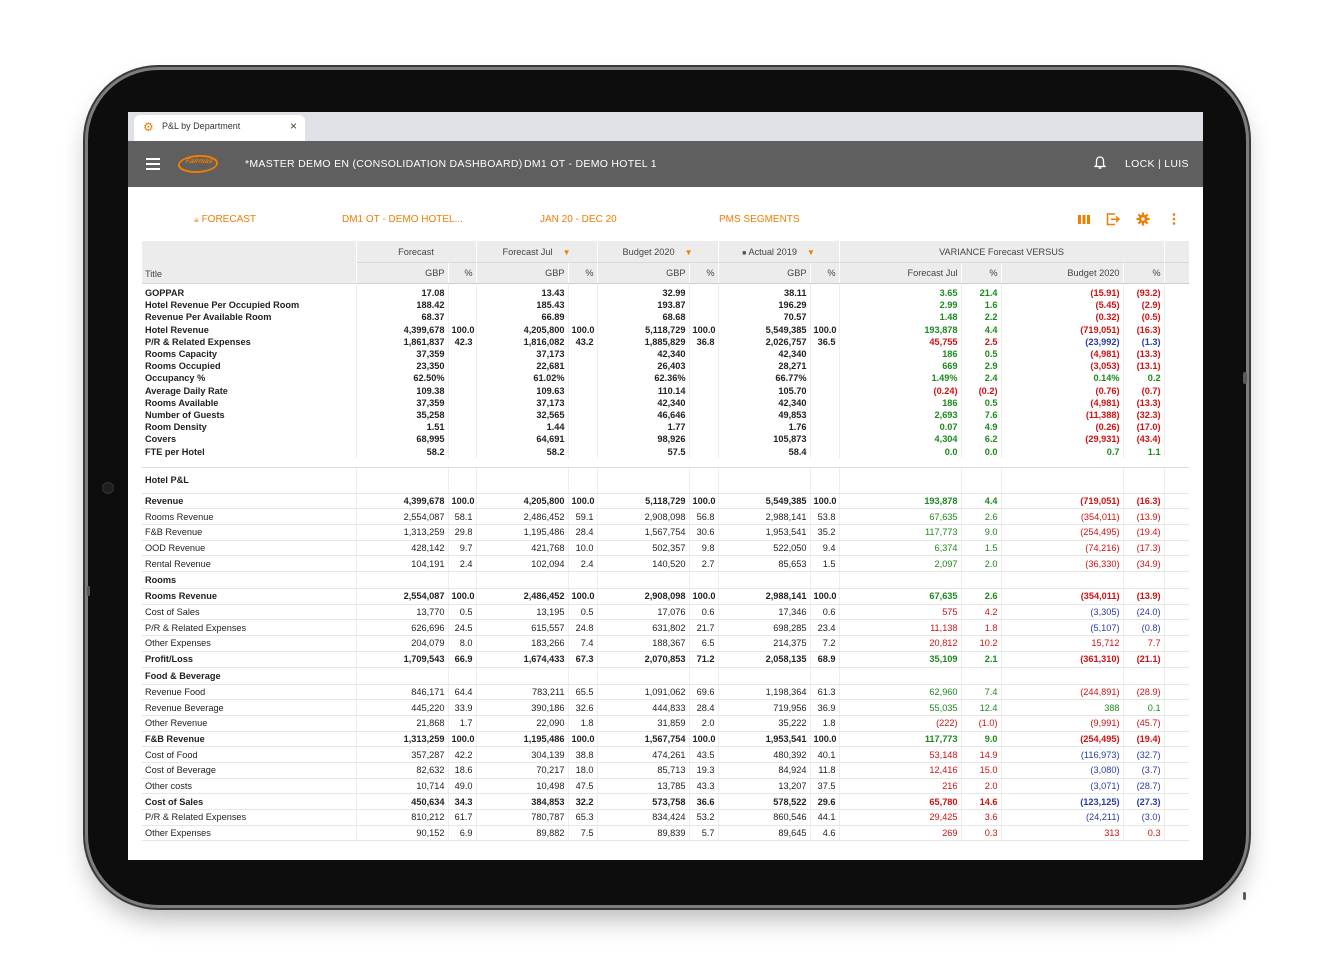 Image resolution: width=1321 pixels, height=965 pixels. I want to click on section-header-row: Rooms, so click(665, 580).